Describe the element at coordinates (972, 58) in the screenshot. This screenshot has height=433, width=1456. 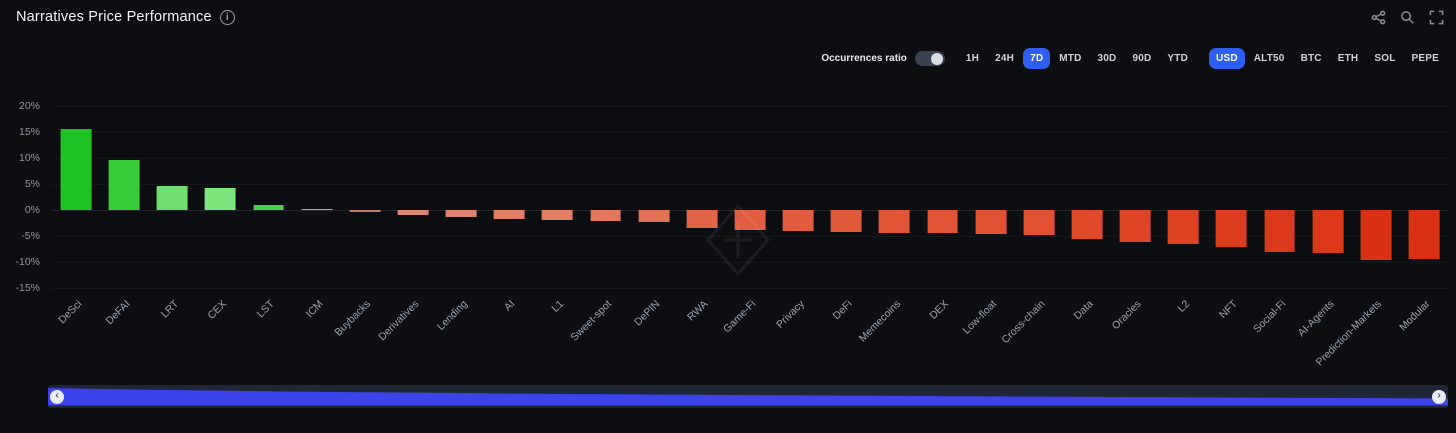
I see `timeframe-button-1h: 1H` at that location.